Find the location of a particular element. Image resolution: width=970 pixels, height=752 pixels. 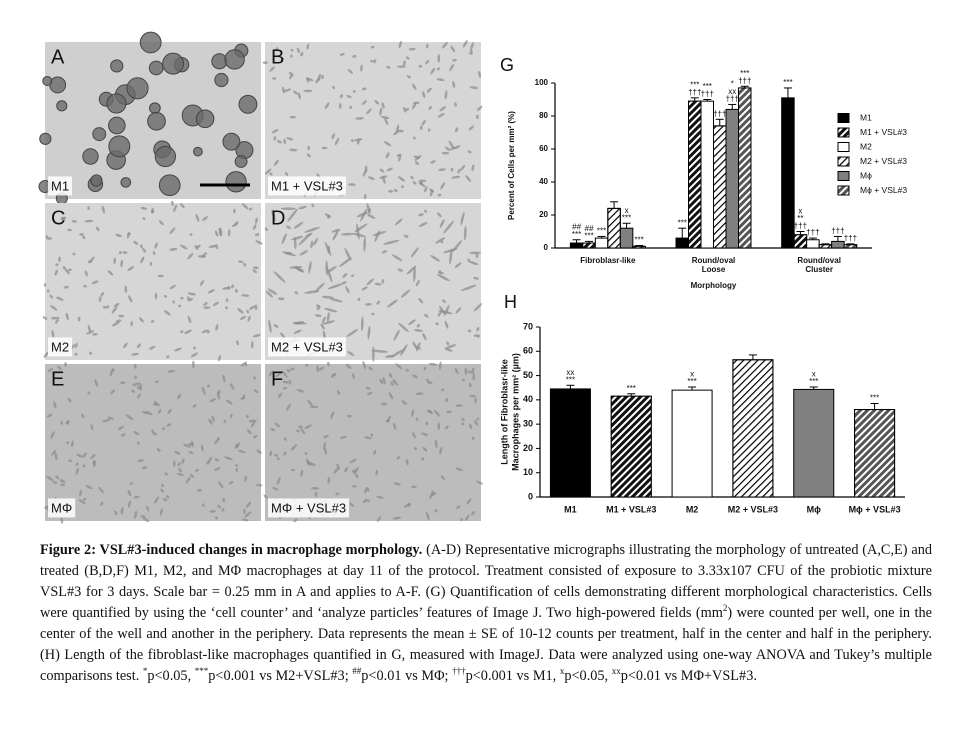

caption-sup: ## is located at coordinates (357, 671).